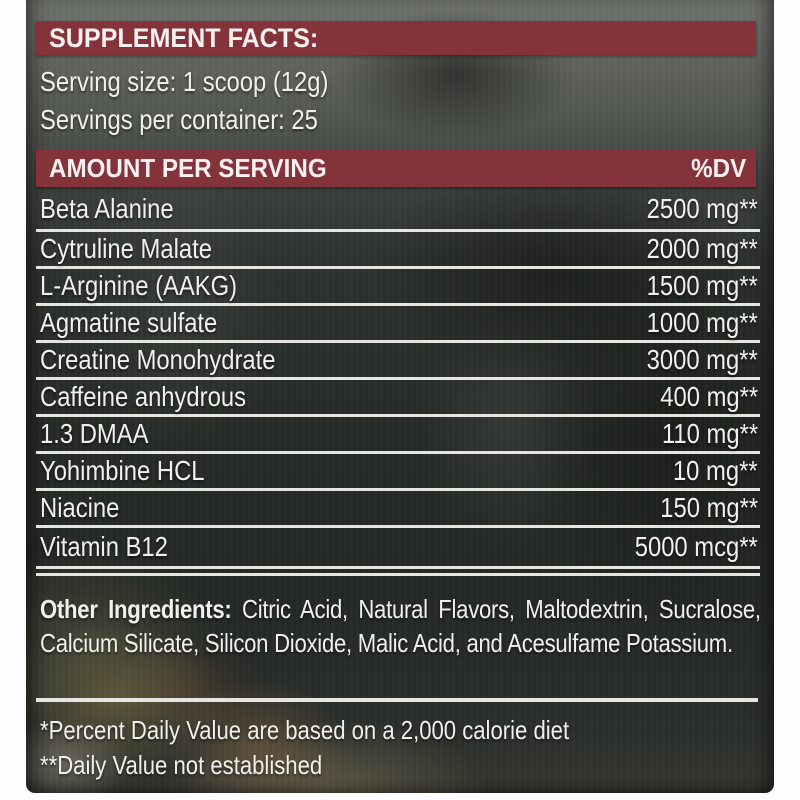  I want to click on ingredient-amount: 2000 mg**, so click(702, 248).